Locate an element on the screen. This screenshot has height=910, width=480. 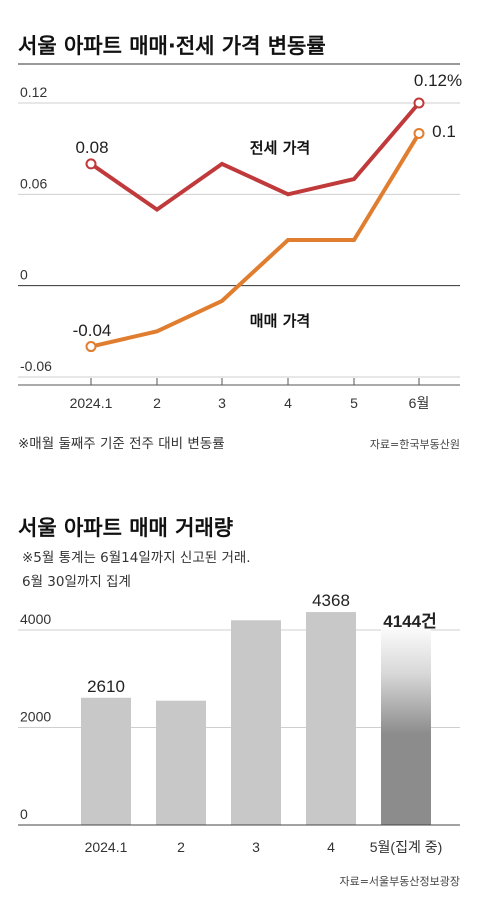
series-label-jeonse: 전세 가격 is located at coordinates (280, 148).